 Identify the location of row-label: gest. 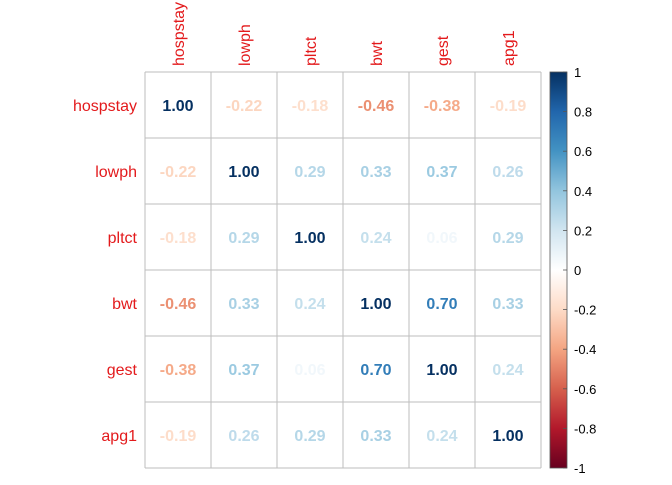
(122, 370).